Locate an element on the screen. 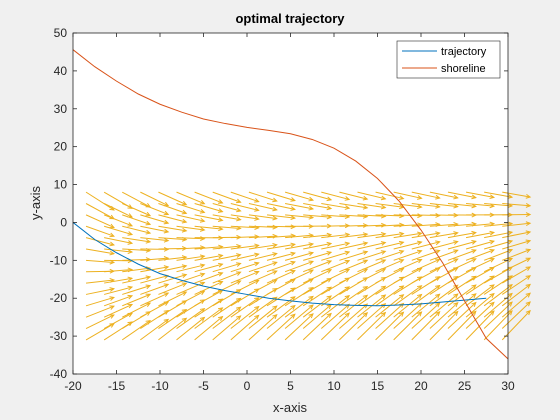  y-tick-label: -10 is located at coordinates (59, 260).